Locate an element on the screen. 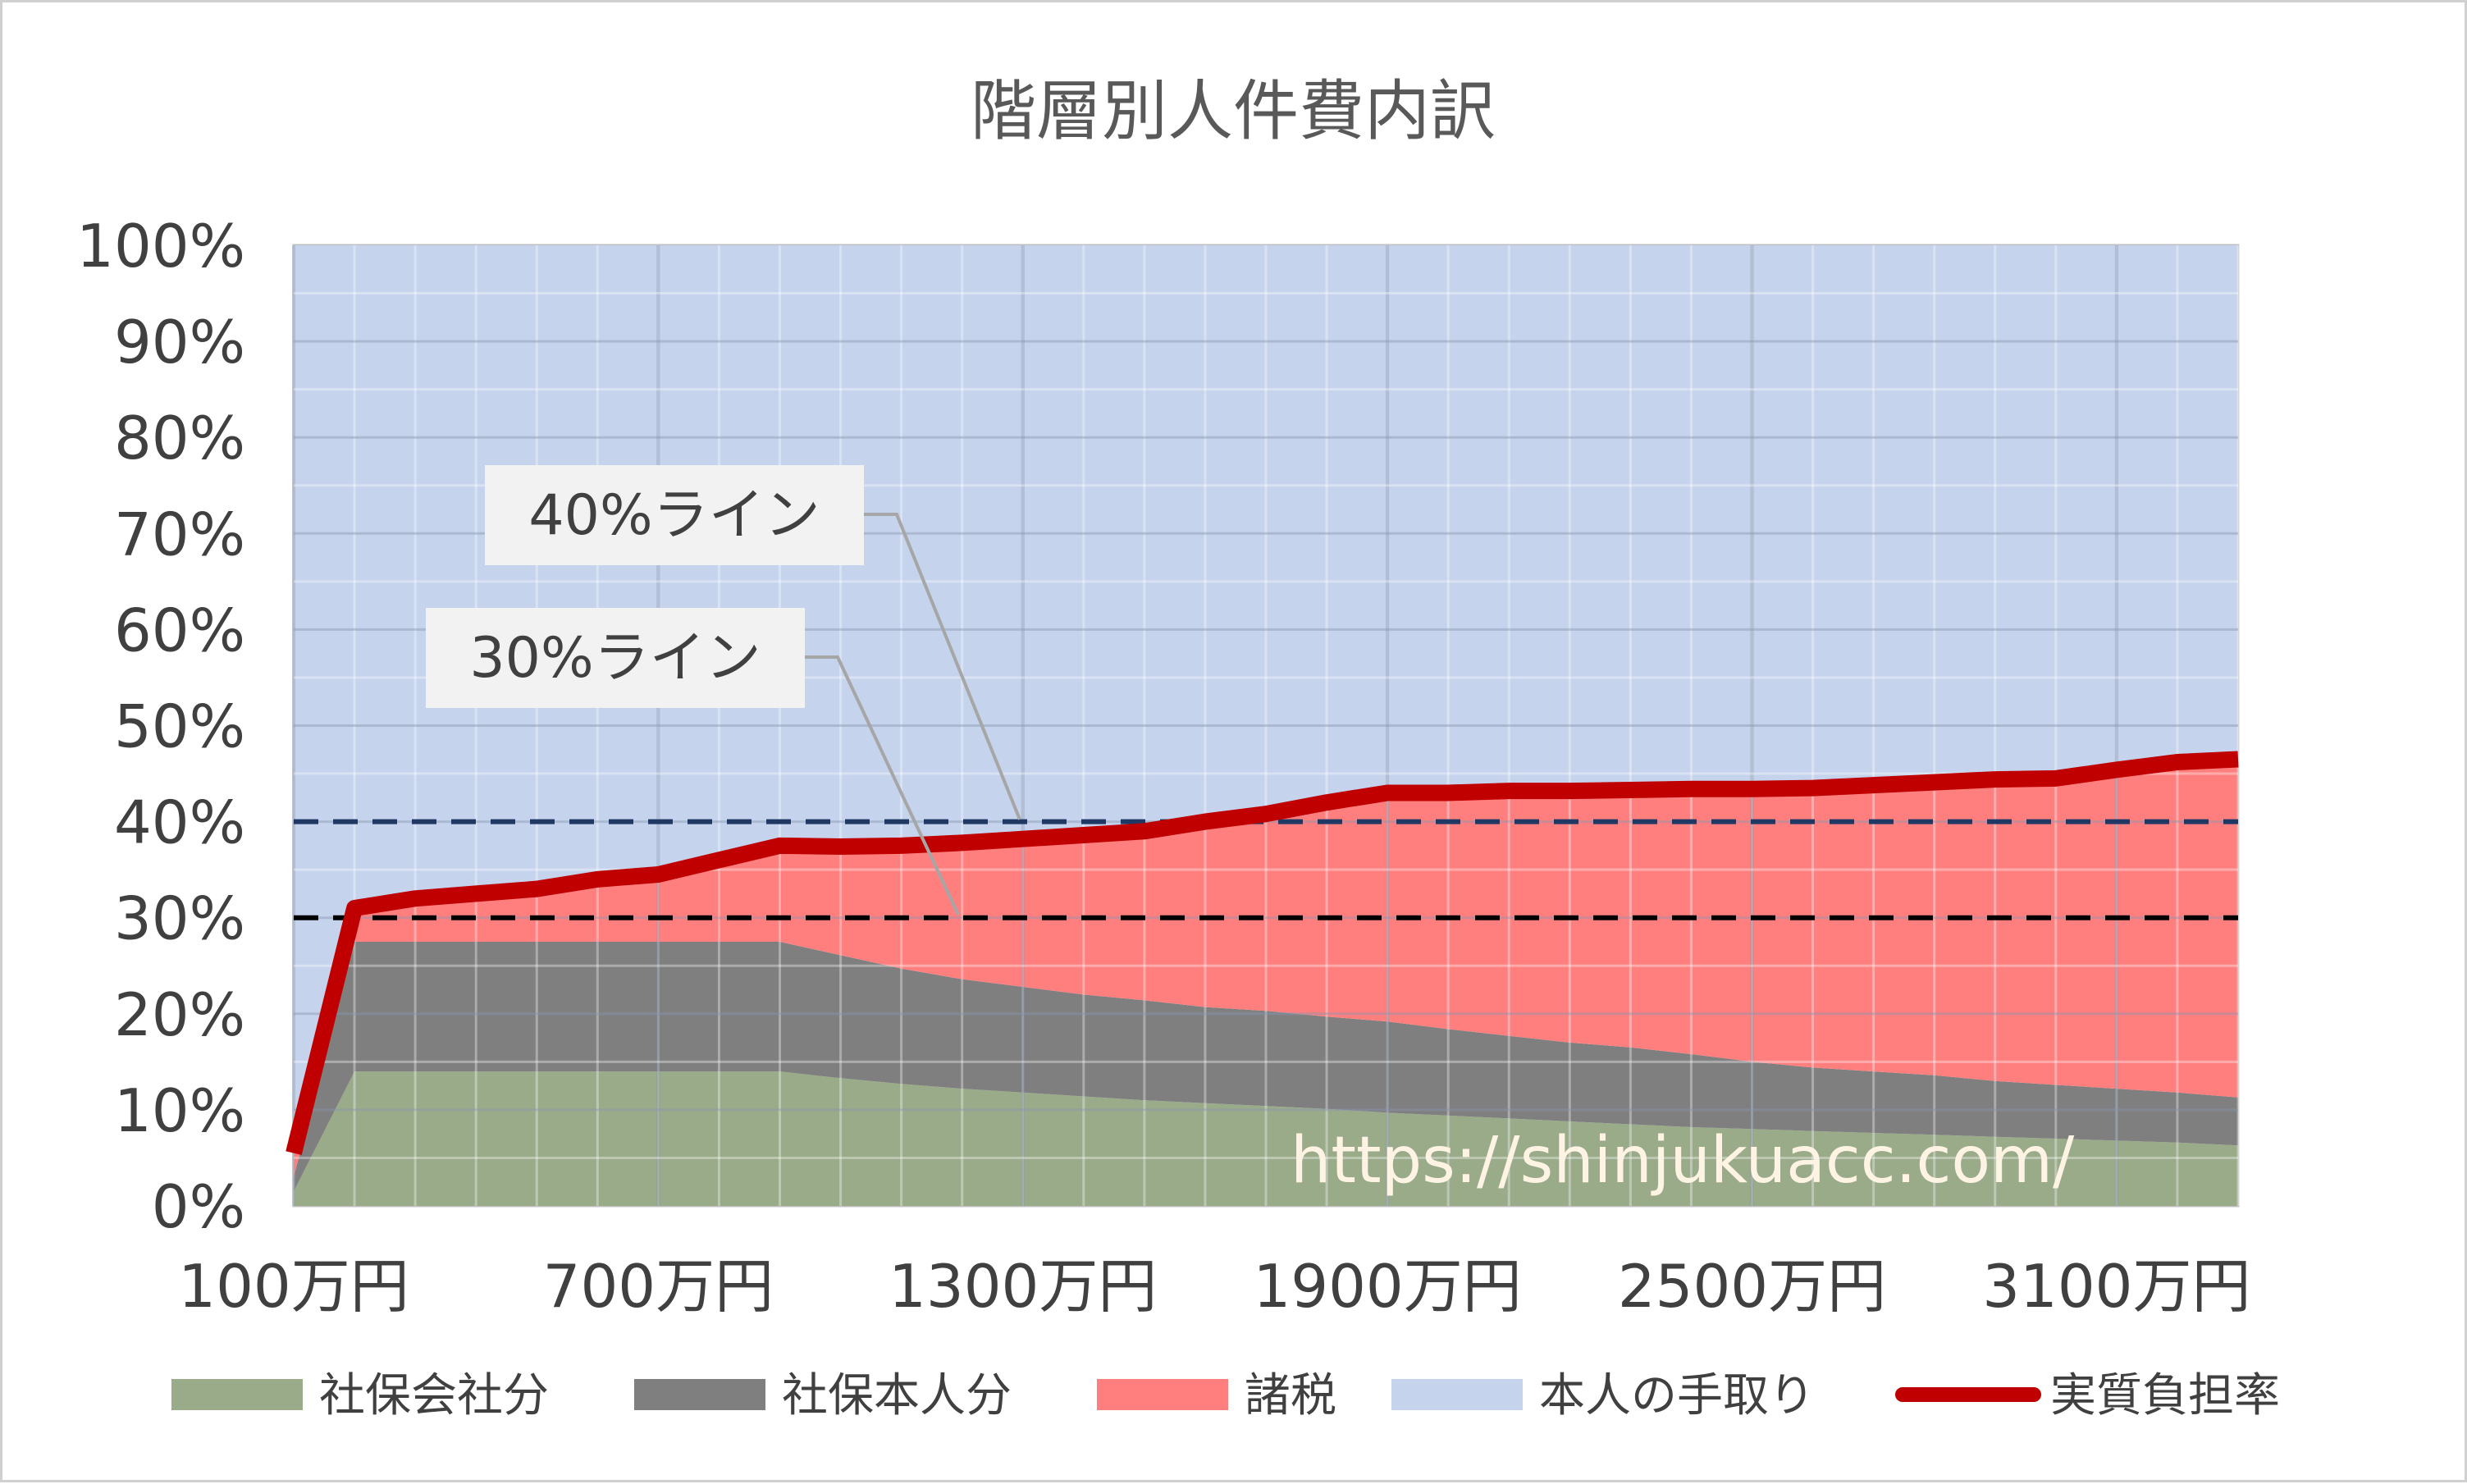 The height and width of the screenshot is (1484, 2467). legend-label: 社保会社分 is located at coordinates (434, 1395).